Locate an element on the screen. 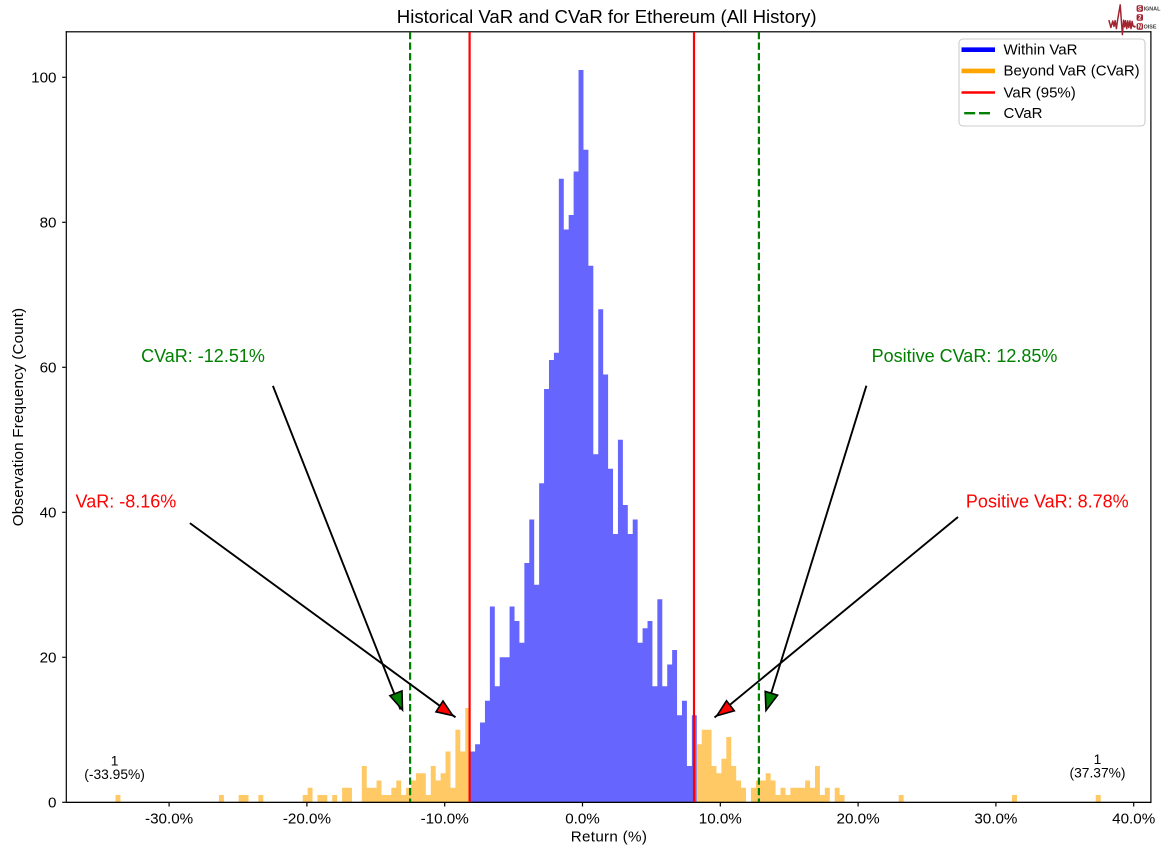  svg-text: (37.37%) is located at coordinates (1098, 772).